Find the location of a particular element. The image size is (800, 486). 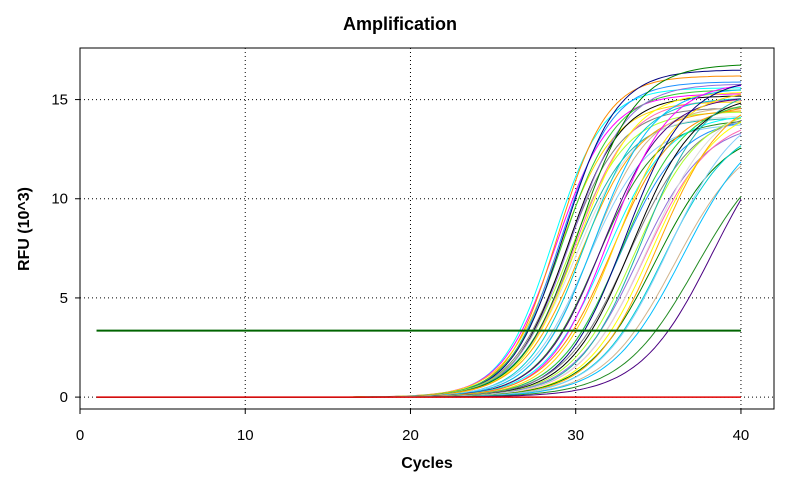

y-tick-label: 5 is located at coordinates (64, 298).